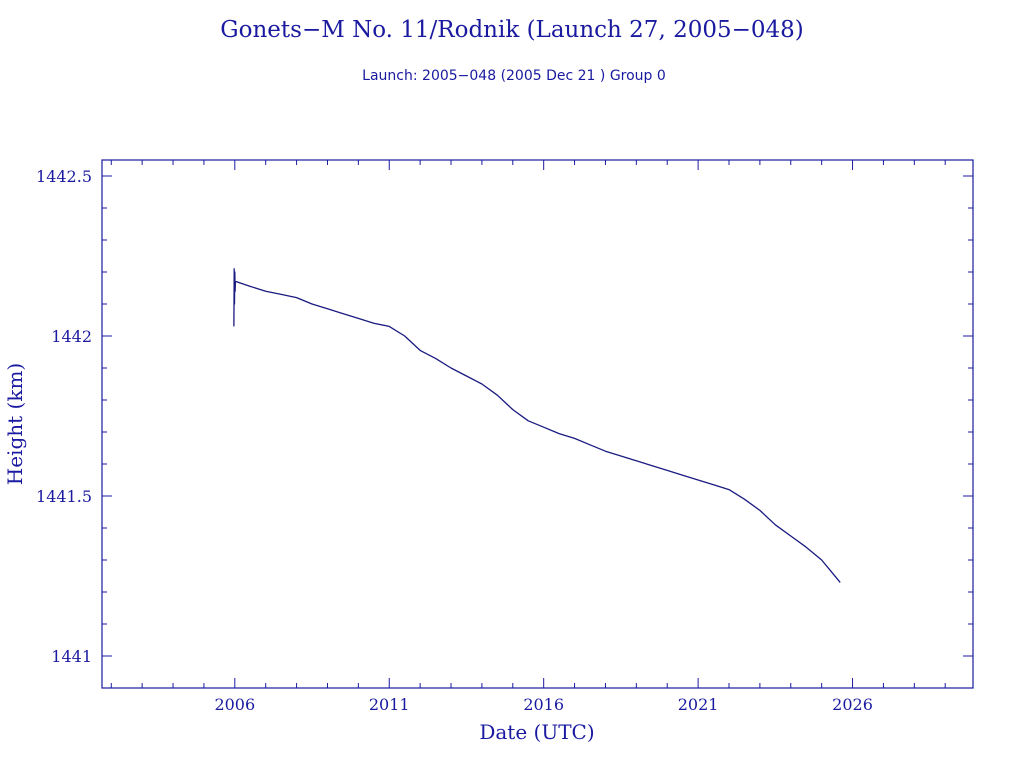 The height and width of the screenshot is (768, 1024). What do you see at coordinates (64, 496) in the screenshot?
I see `y-tick-label: 1441.5` at bounding box center [64, 496].